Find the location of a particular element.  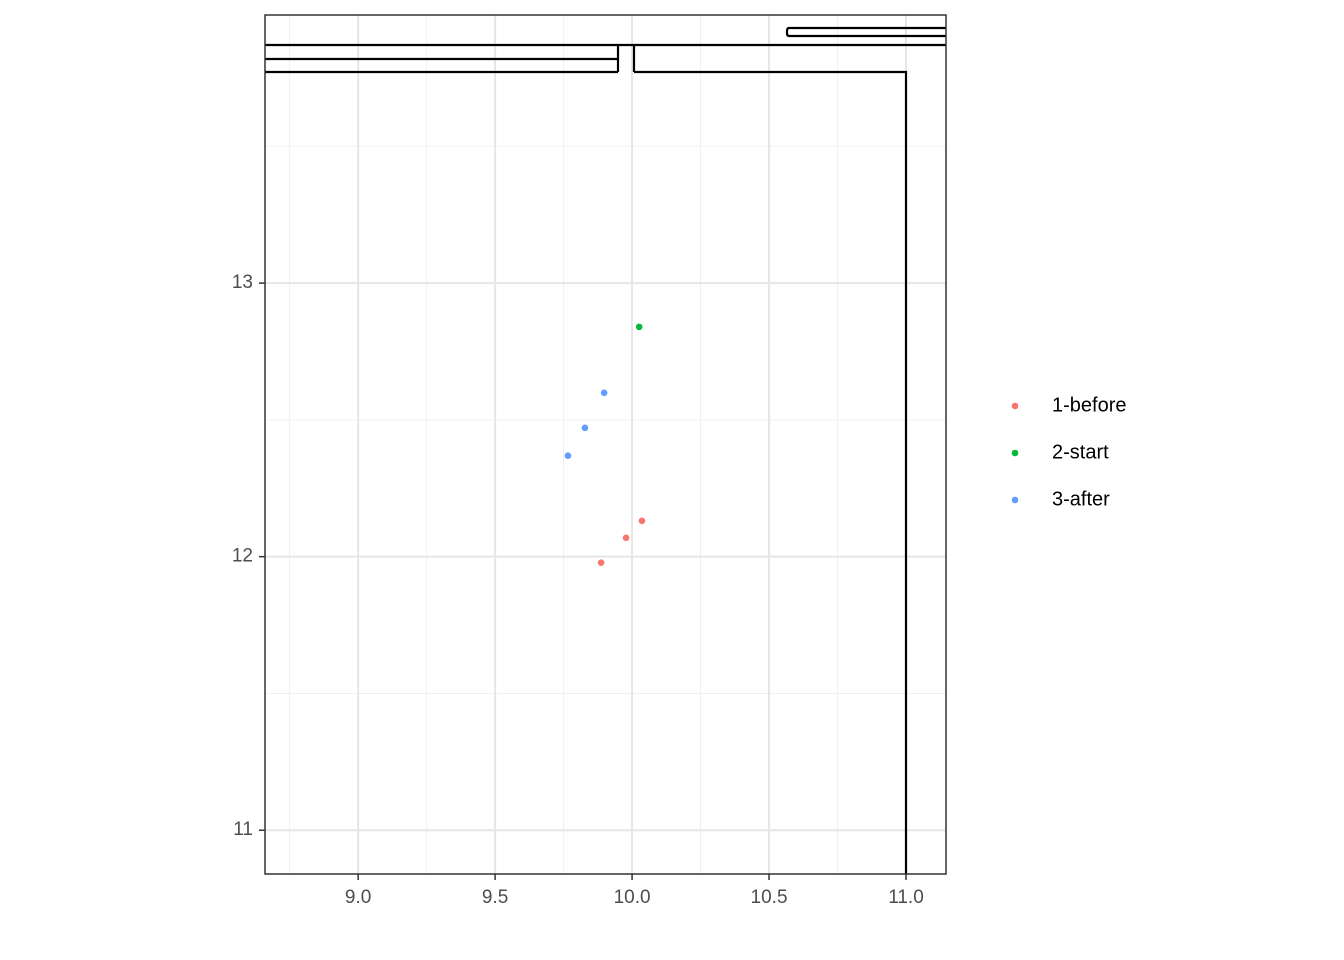

legend-label: 3-after is located at coordinates (1081, 499).